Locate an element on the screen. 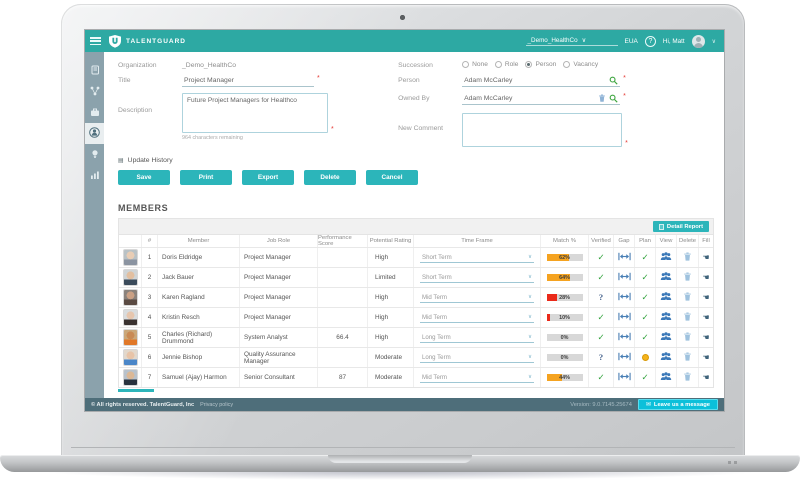  brand: TALENTGUARD is located at coordinates (147, 41).